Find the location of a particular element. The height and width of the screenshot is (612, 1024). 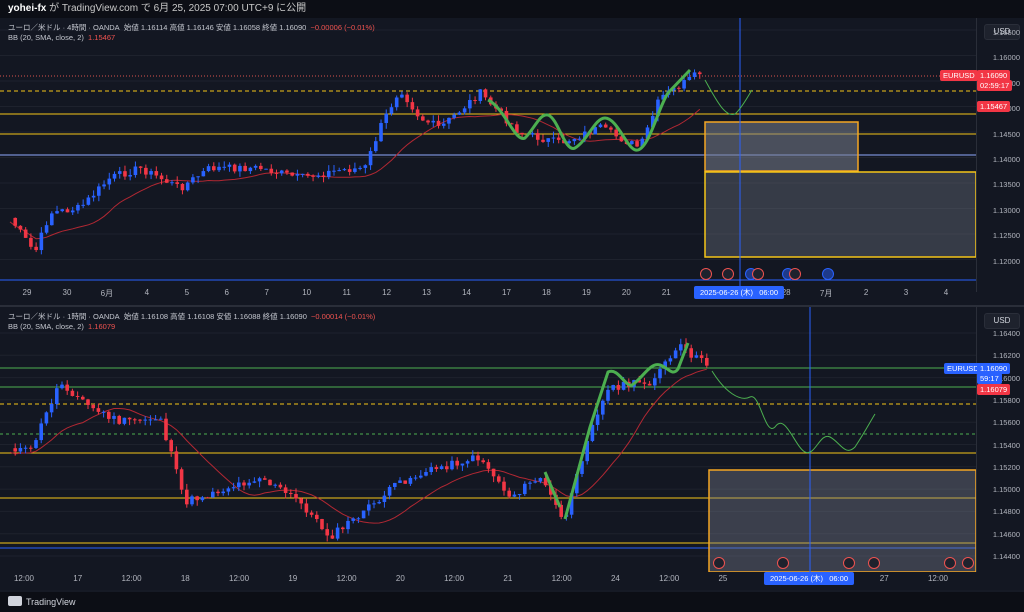

time-label: 13 is located at coordinates (427, 292).